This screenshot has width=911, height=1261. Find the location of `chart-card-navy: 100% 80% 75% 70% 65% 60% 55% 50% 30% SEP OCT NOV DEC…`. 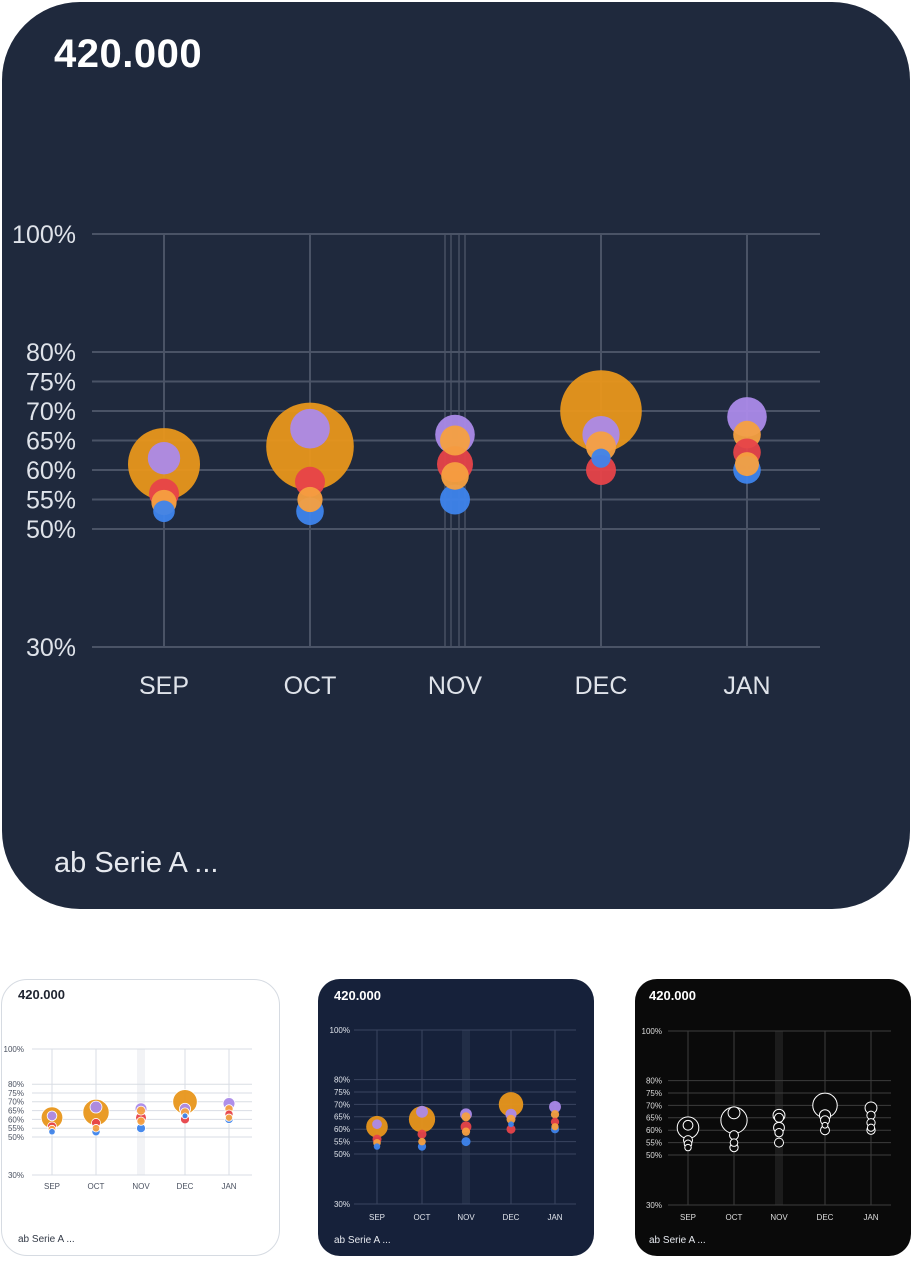

chart-card-navy: 100% 80% 75% 70% 65% 60% 55% 50% 30% SEP OCT NOV DEC… is located at coordinates (456, 1117).